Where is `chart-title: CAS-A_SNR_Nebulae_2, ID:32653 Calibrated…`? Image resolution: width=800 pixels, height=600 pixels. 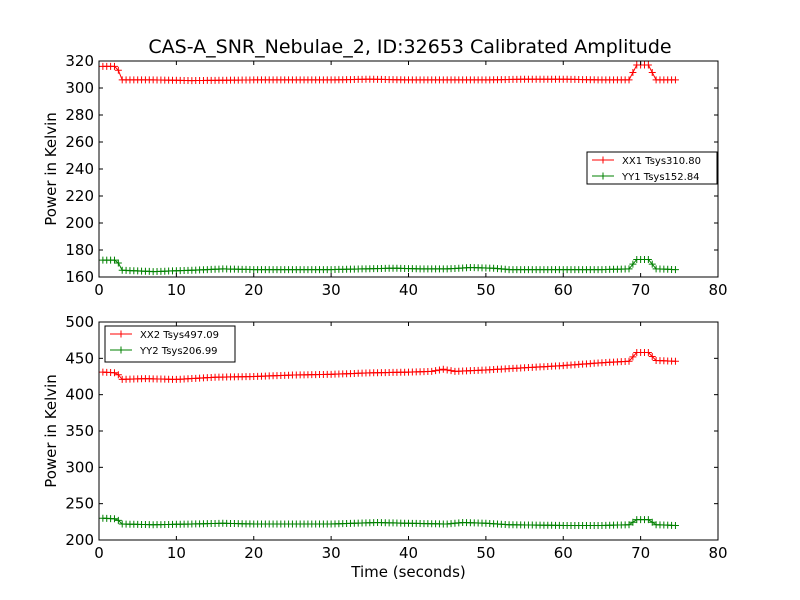
chart-title: CAS-A_SNR_Nebulae_2, ID:32653 Calibrated… is located at coordinates (409, 47).